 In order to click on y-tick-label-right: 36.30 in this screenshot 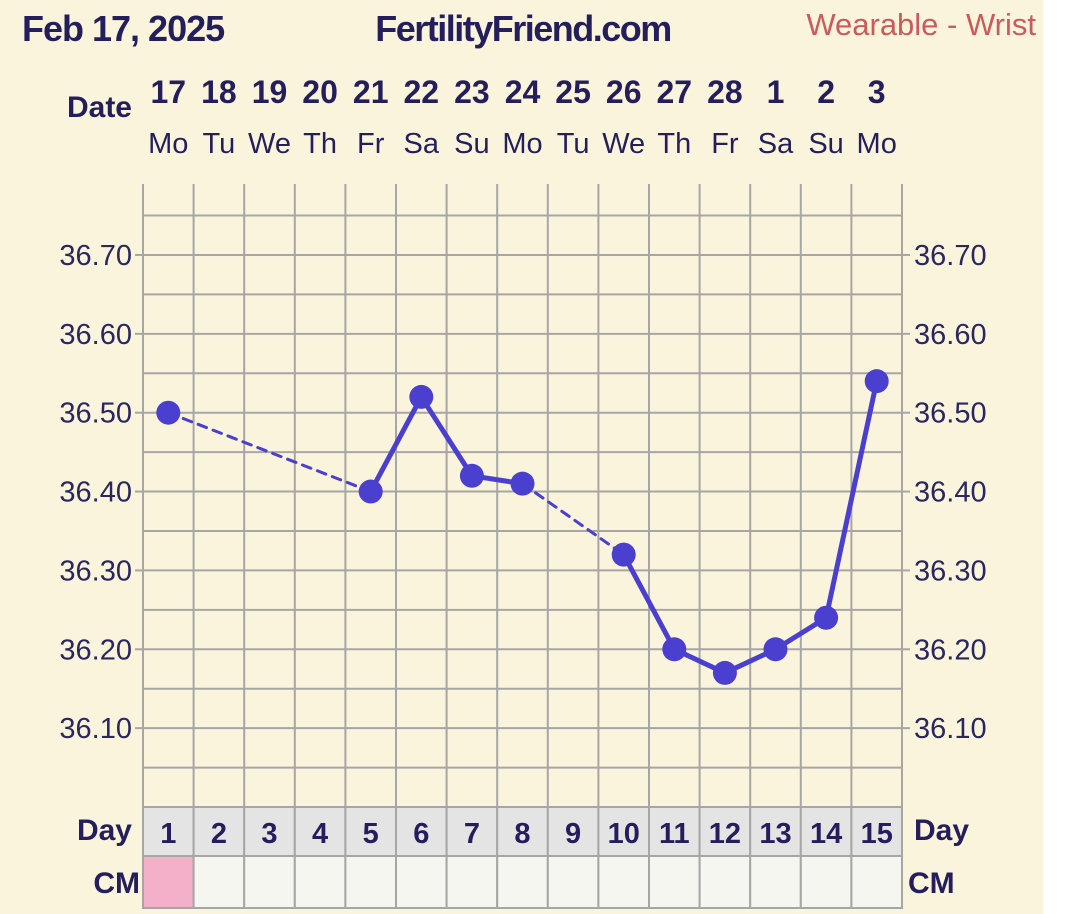, I will do `click(950, 571)`.